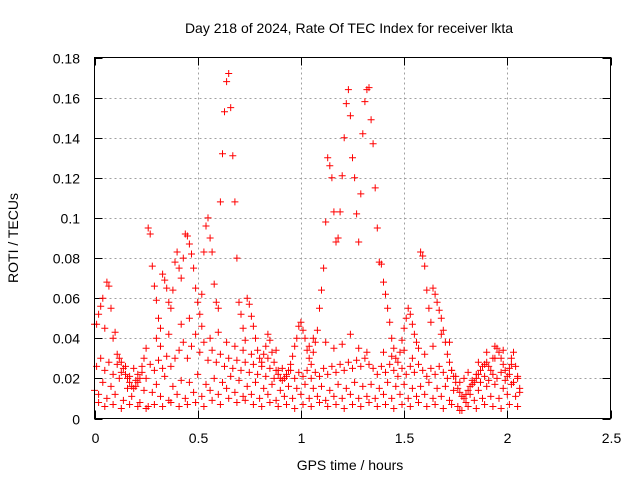 The height and width of the screenshot is (480, 640). Describe the element at coordinates (350, 465) in the screenshot. I see `x-axis-label: GPS time / hours` at that location.